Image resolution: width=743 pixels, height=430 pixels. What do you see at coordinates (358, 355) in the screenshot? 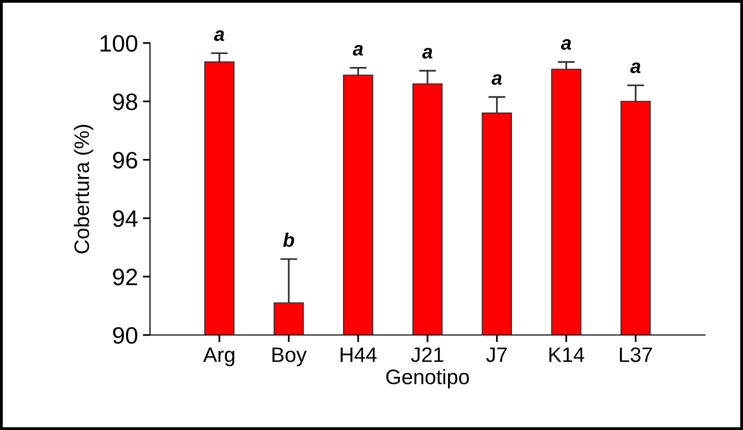
I see `x-tick-label: H44` at bounding box center [358, 355].